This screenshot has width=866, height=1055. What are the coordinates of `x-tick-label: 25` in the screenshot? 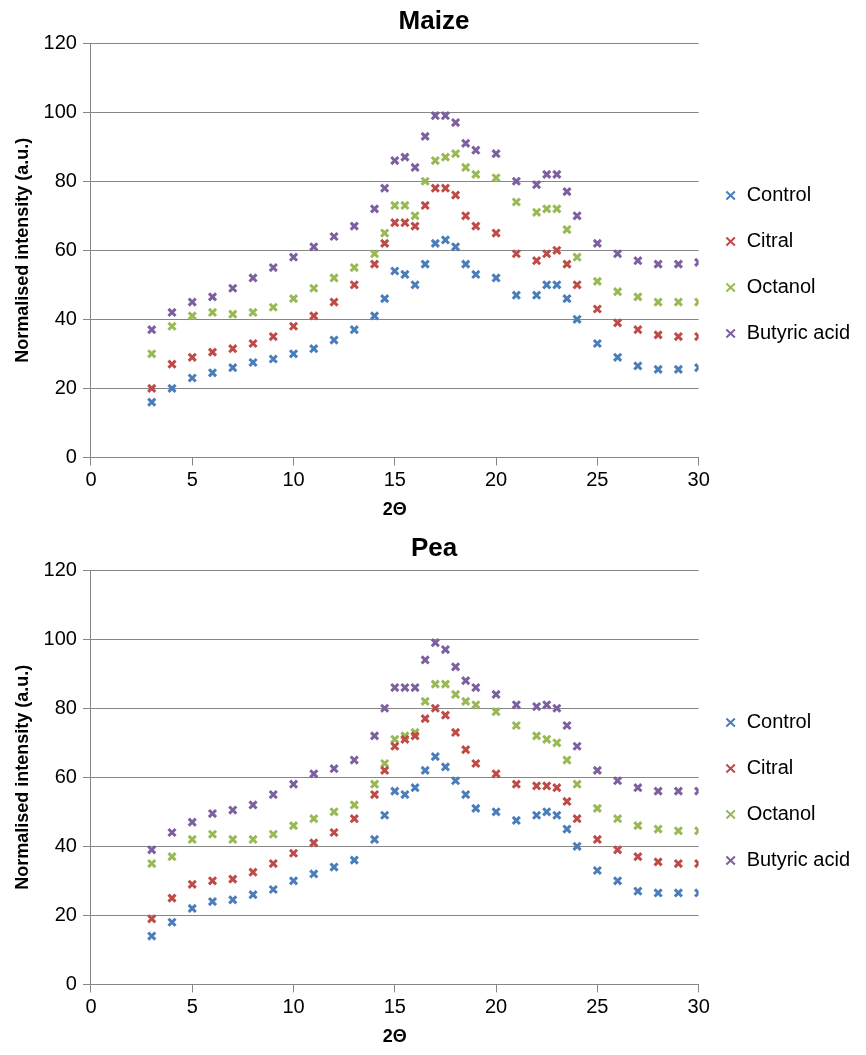 It's located at (597, 1005).